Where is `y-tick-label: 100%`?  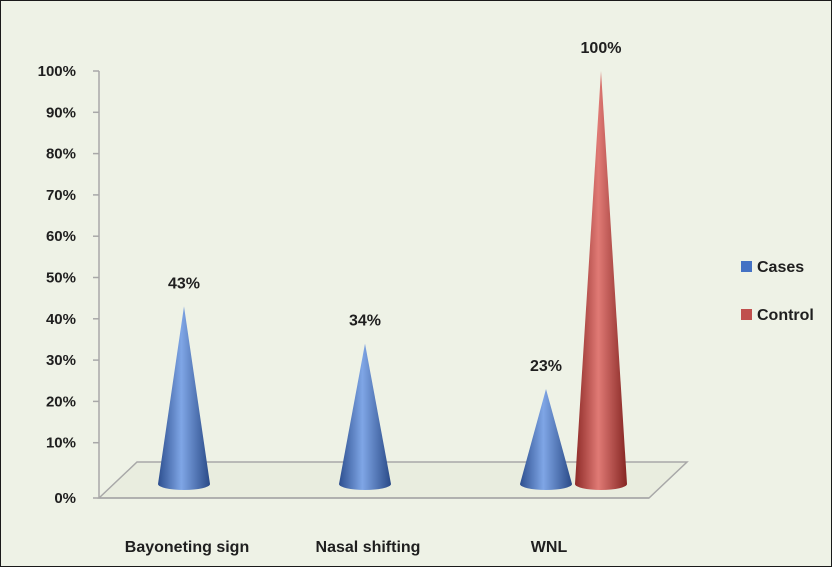
y-tick-label: 100% is located at coordinates (57, 71).